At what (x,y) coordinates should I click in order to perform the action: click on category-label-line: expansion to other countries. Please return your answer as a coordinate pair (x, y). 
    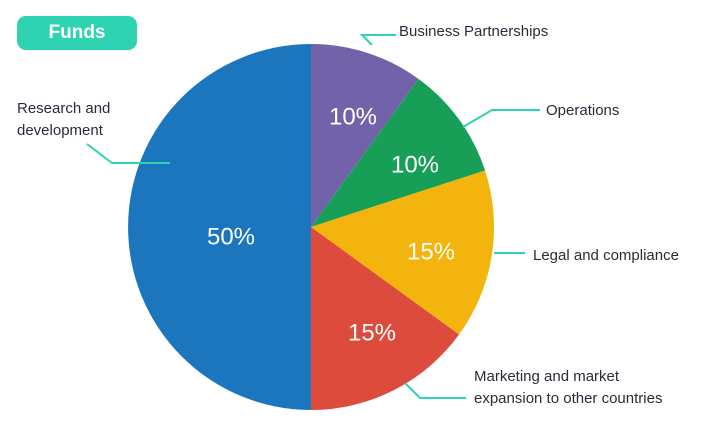
    Looking at the image, I should click on (568, 398).